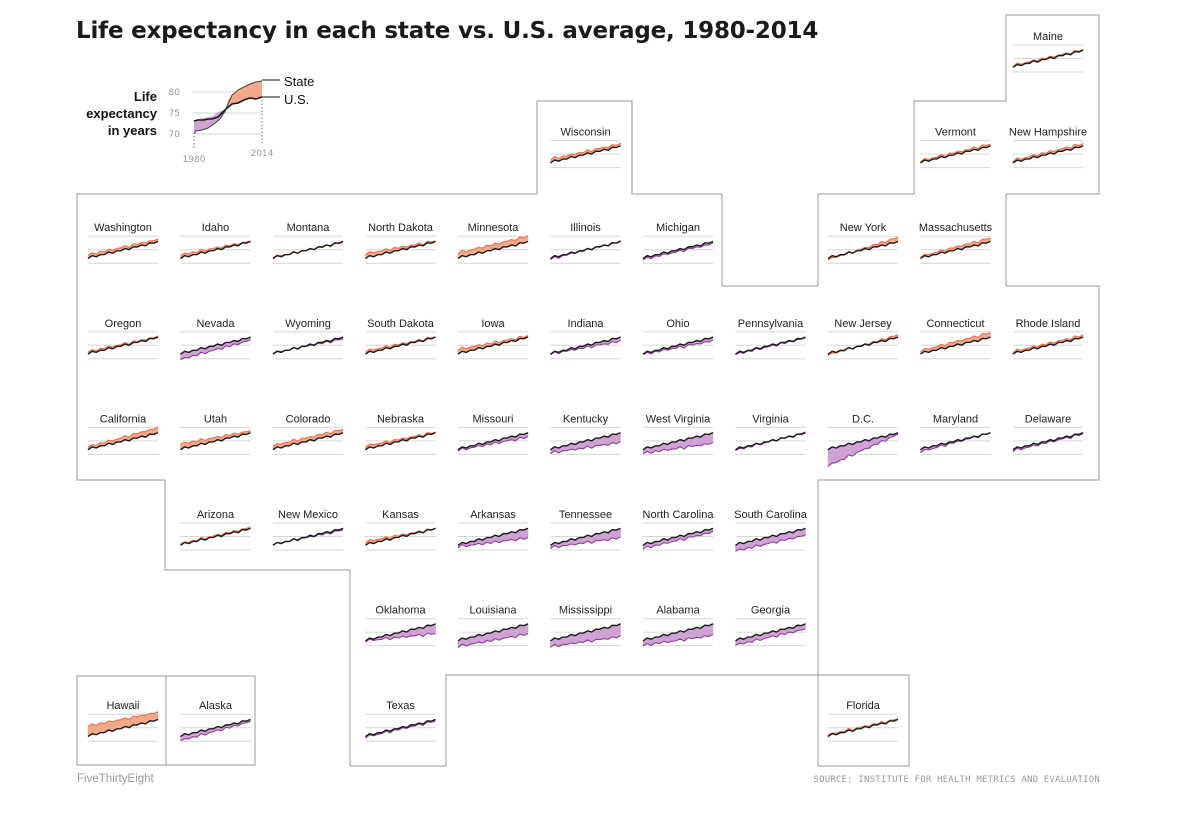 This screenshot has width=1178, height=819. Describe the element at coordinates (493, 345) in the screenshot. I see `us-line-iowa` at that location.